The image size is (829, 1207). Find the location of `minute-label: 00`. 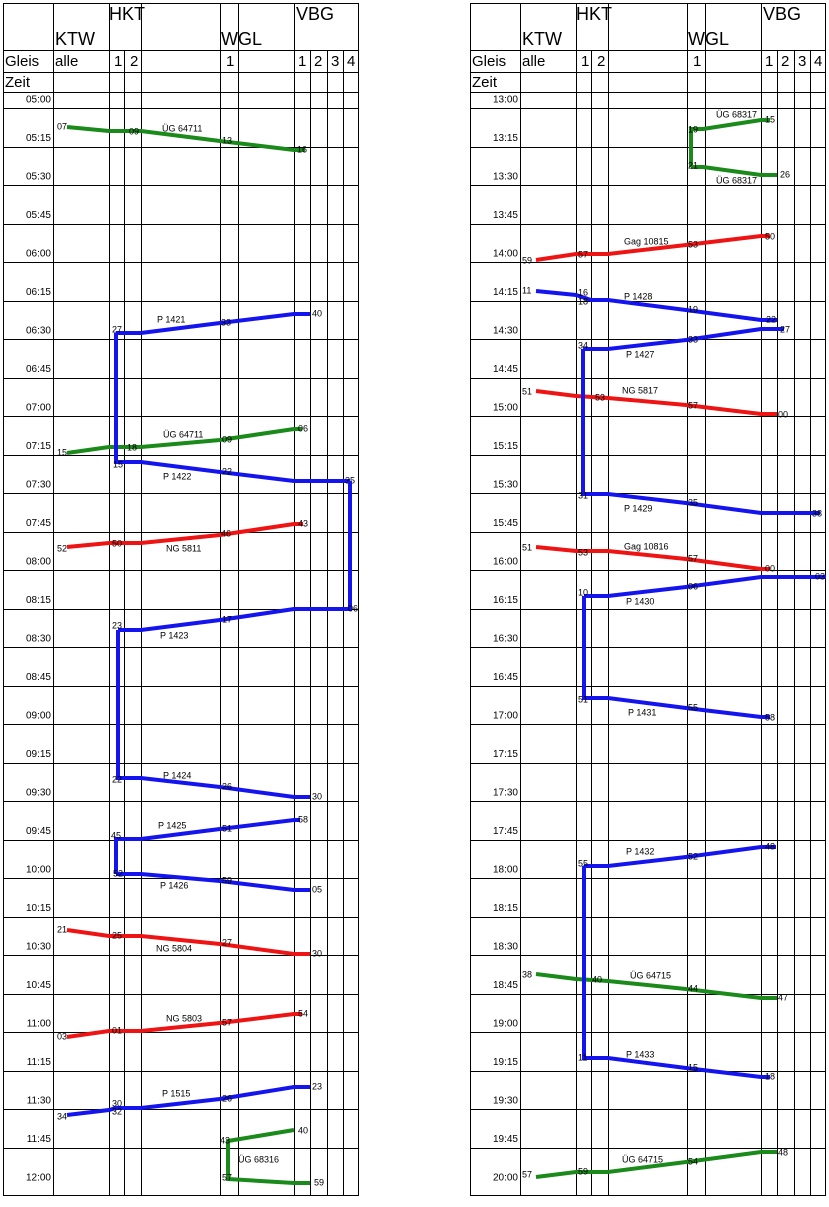

minute-label: 00 is located at coordinates (783, 414).